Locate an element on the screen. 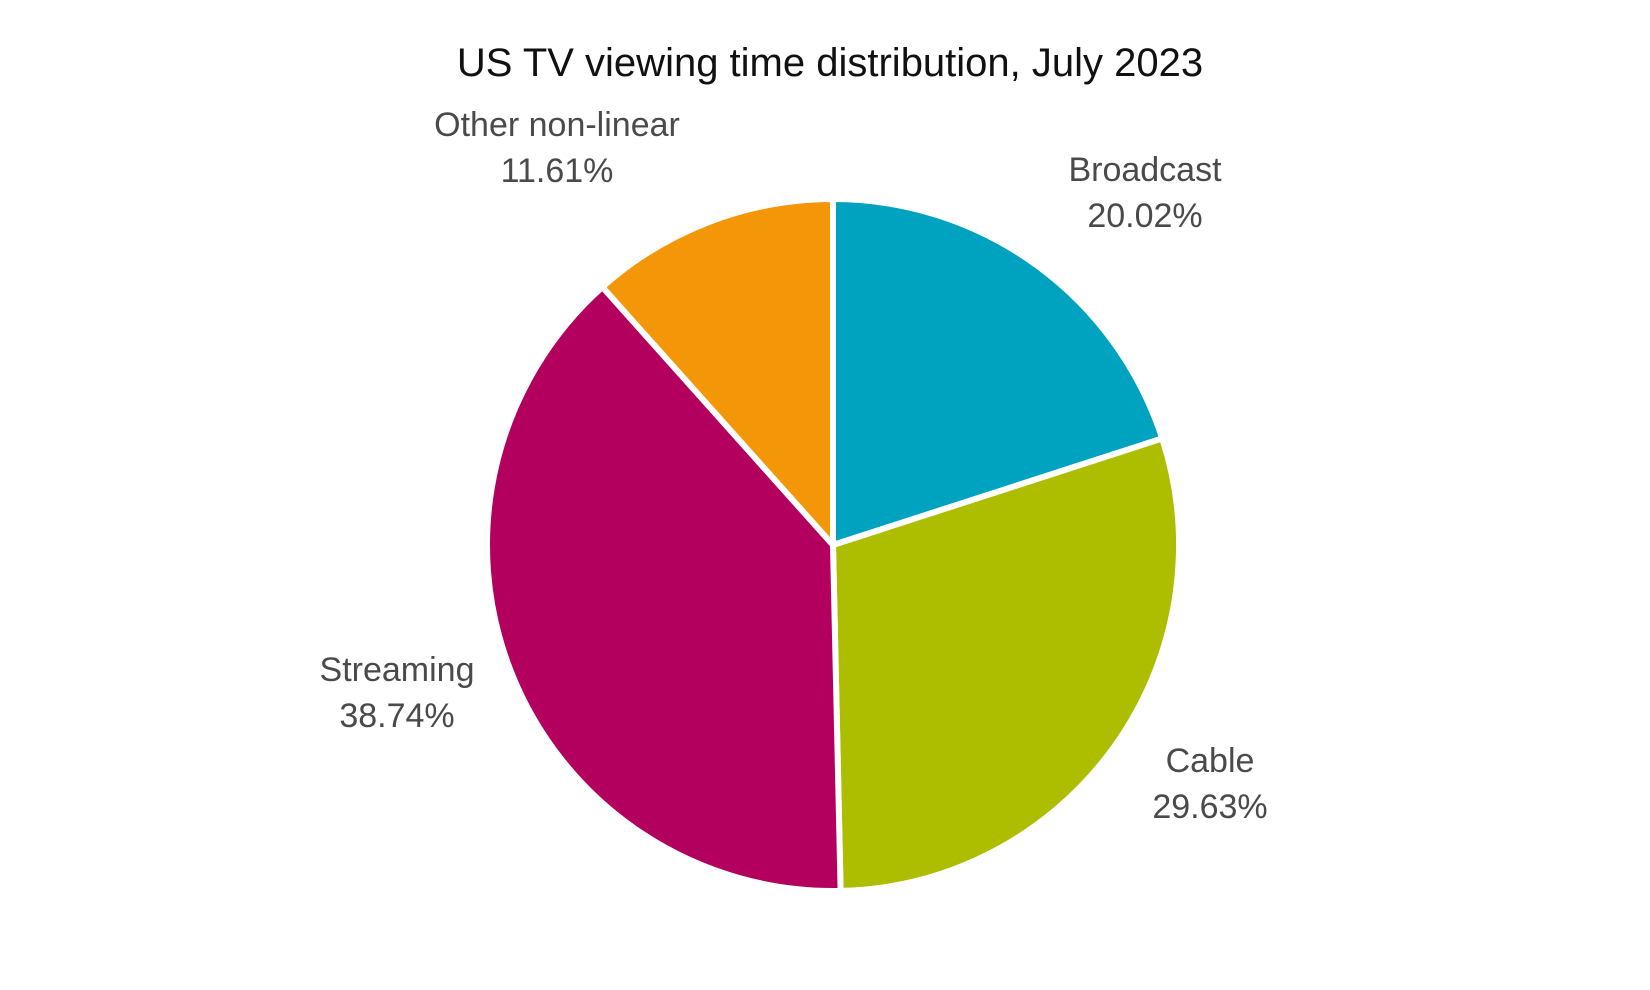 Image resolution: width=1650 pixels, height=990 pixels. slice-value-cable: 29.63% is located at coordinates (1209, 807).